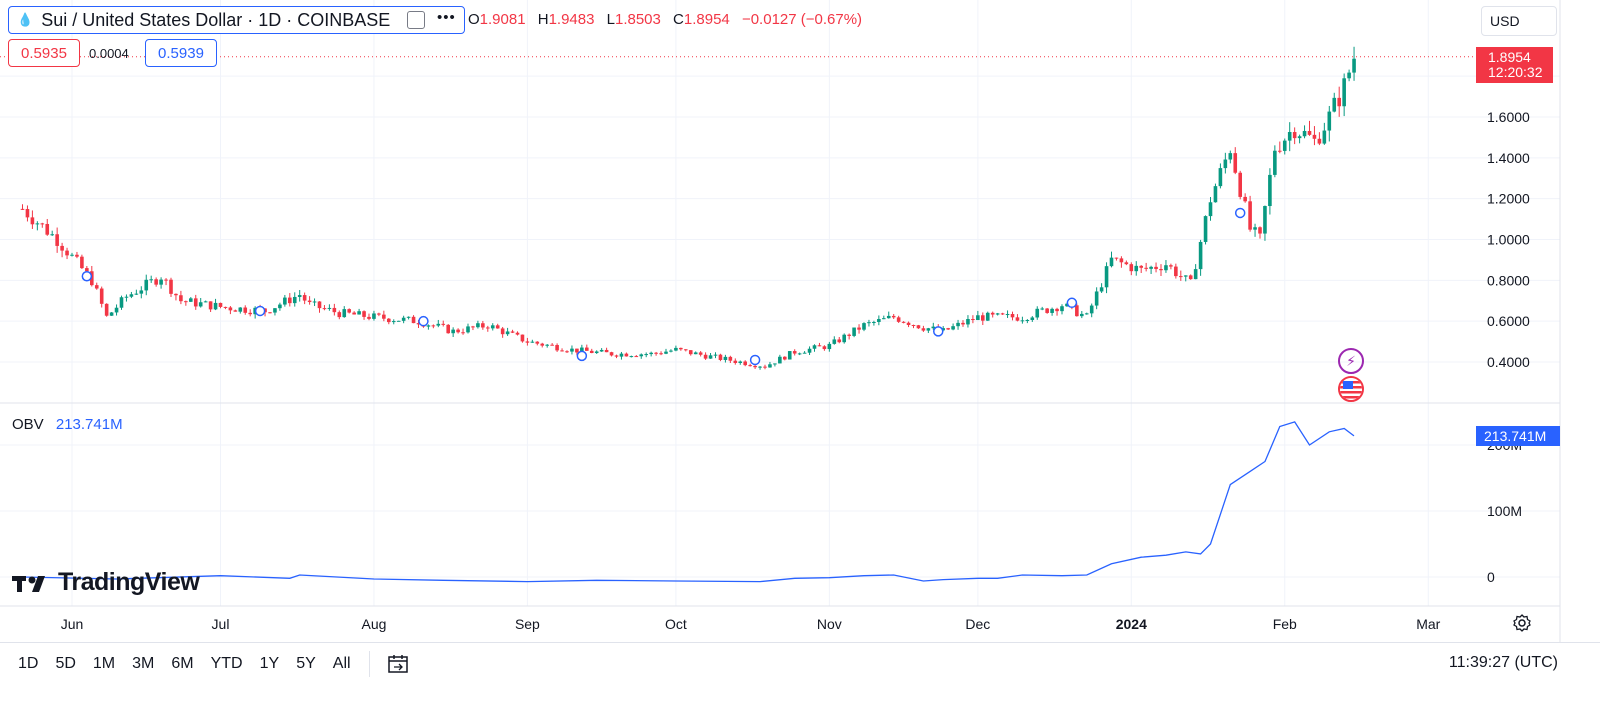 Image resolution: width=1600 pixels, height=701 pixels. I want to click on range-1y-button: 1Y, so click(269, 663).